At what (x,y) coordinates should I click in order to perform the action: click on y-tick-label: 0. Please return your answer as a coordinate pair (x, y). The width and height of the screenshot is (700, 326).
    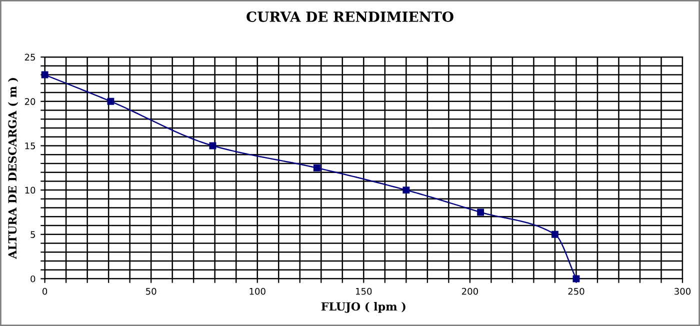
    Looking at the image, I should click on (33, 278).